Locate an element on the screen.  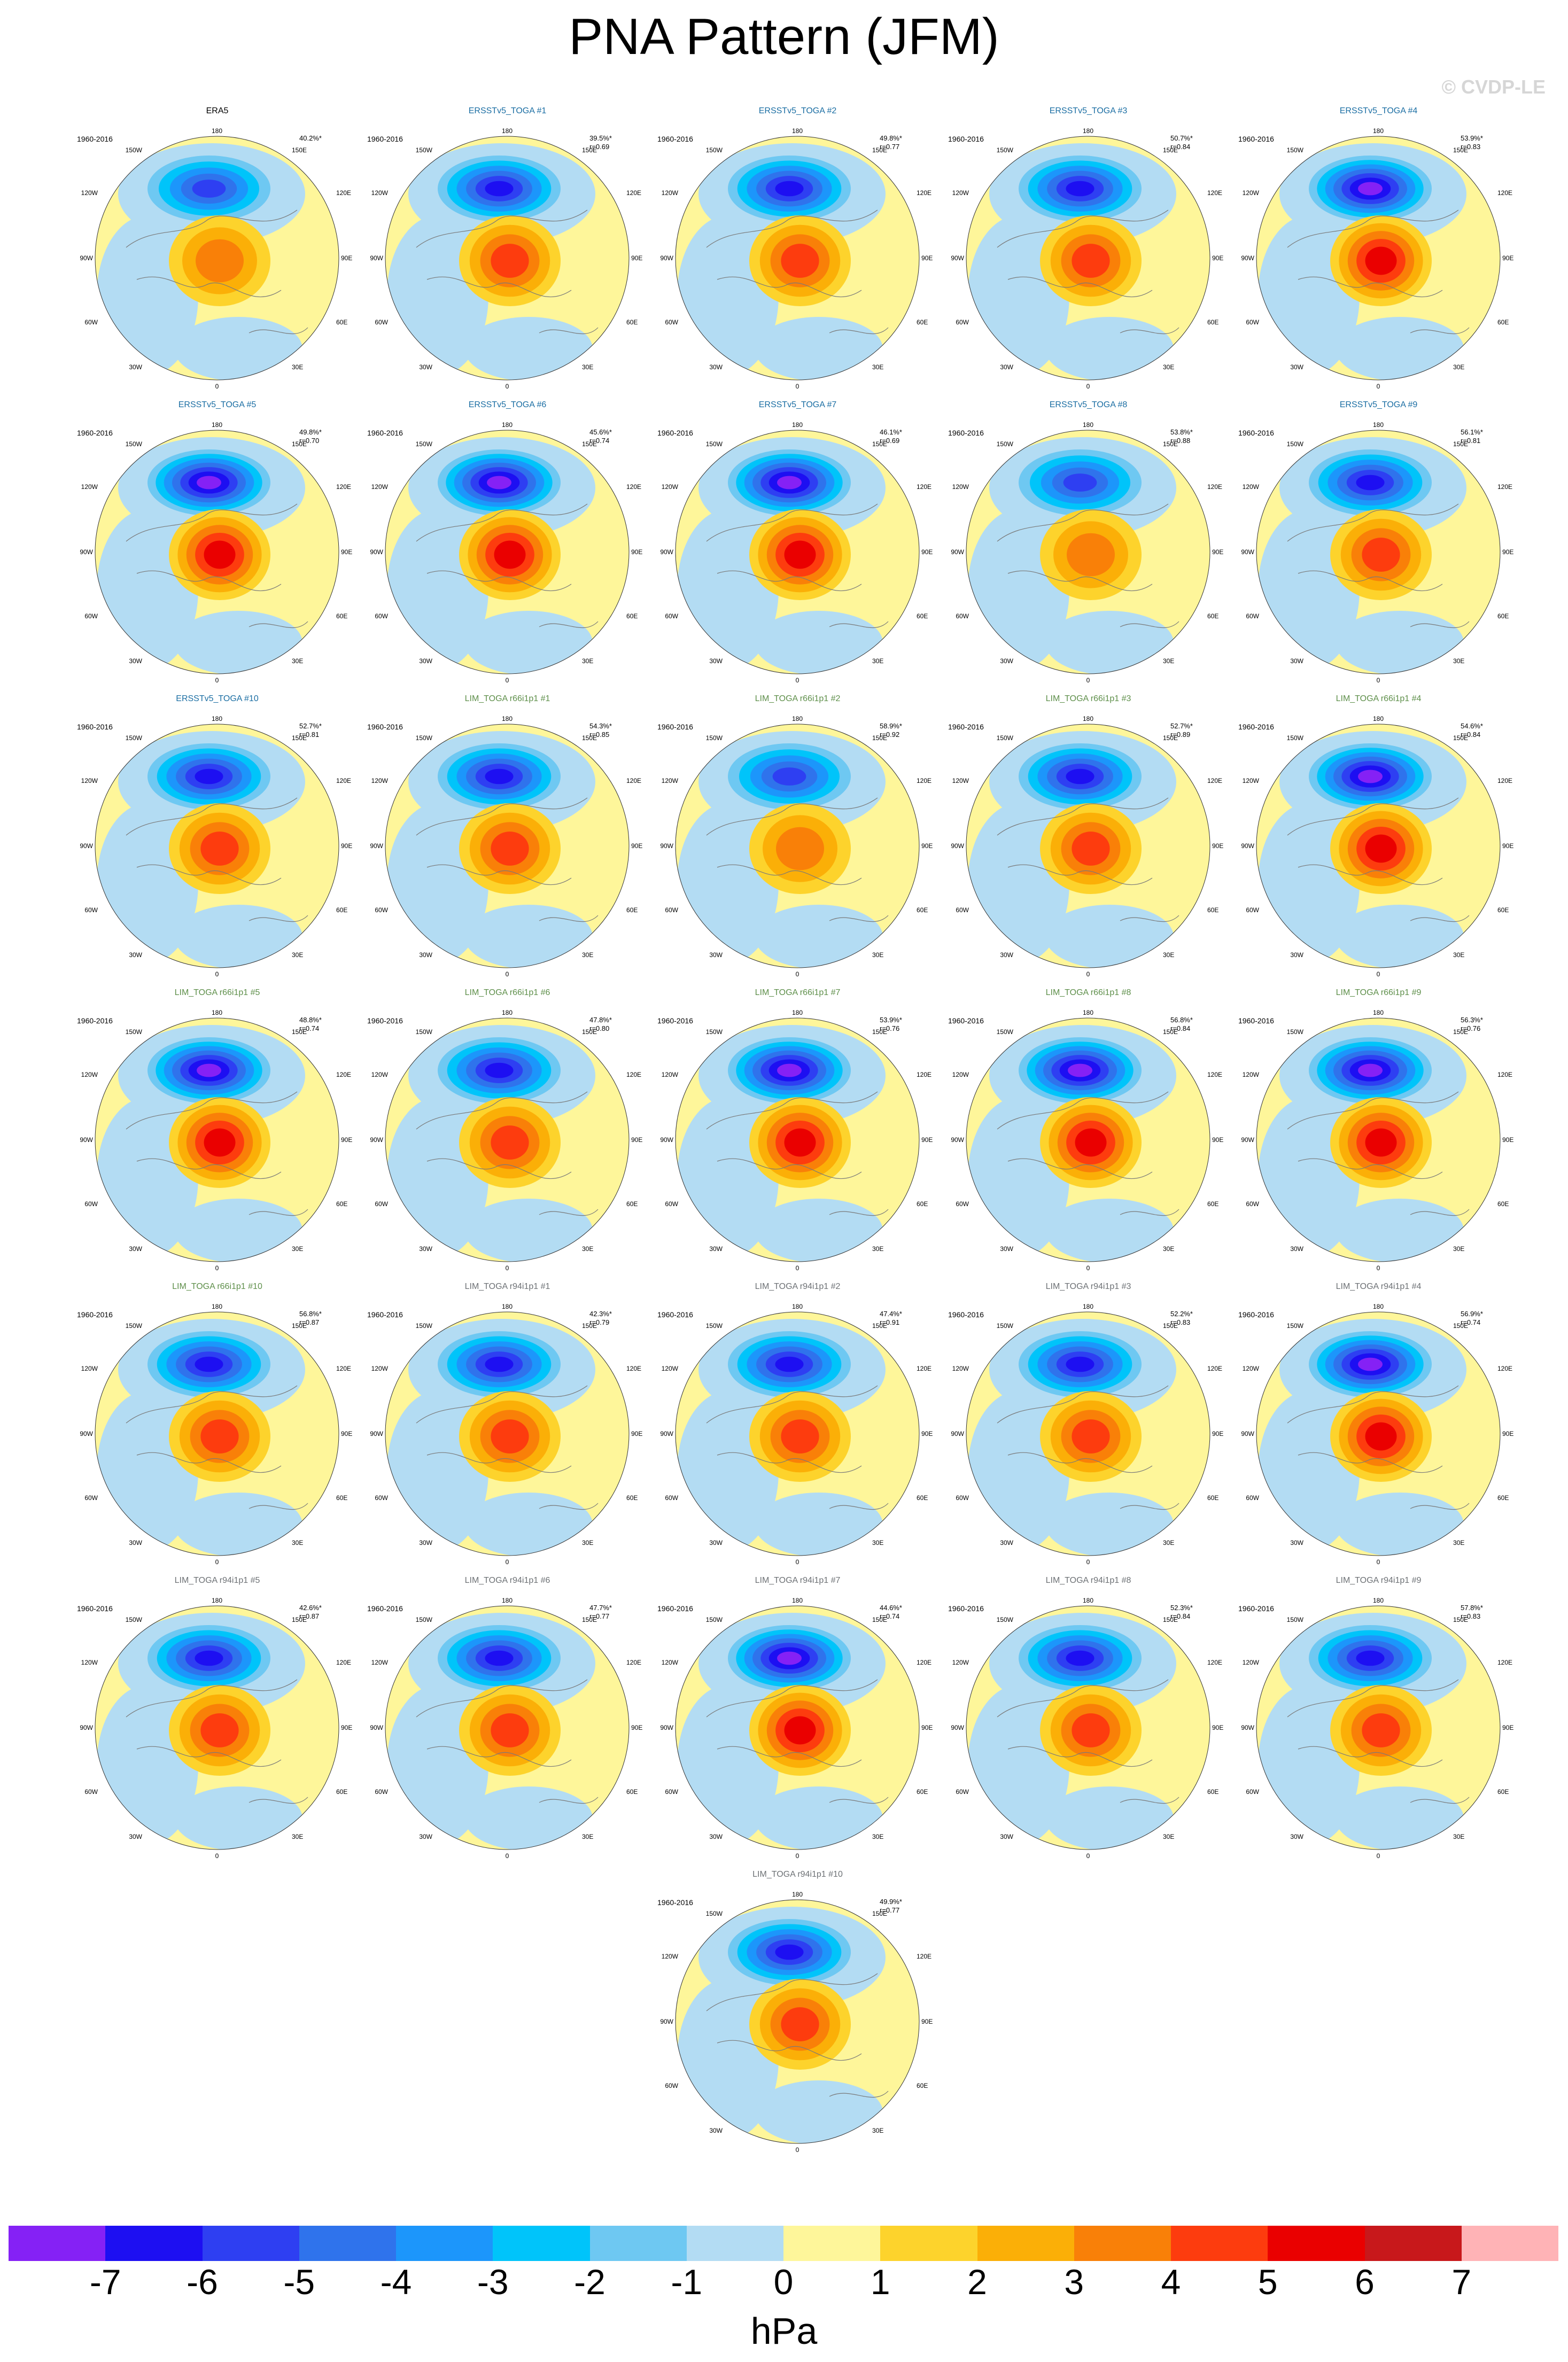
variance-stats: 49.8%* r=0.70 is located at coordinates (310, 436).